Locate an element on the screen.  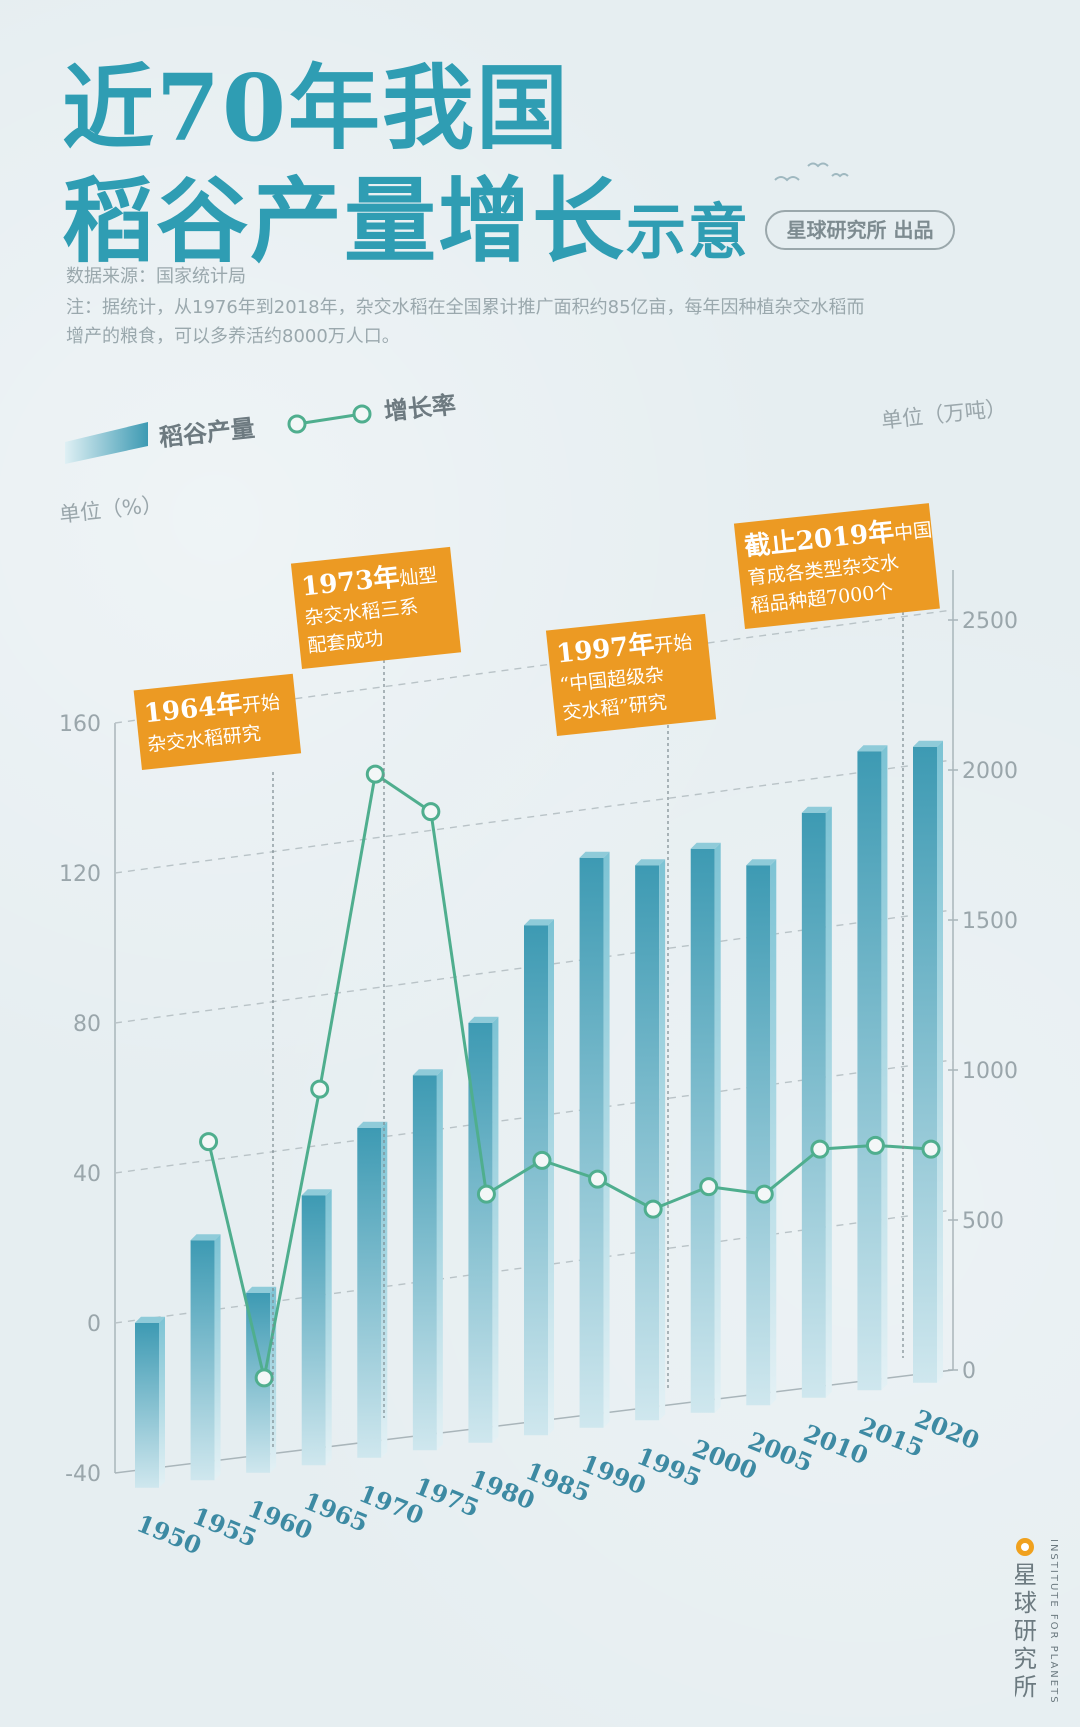
right-tick-label: 2500 is located at coordinates (990, 621).